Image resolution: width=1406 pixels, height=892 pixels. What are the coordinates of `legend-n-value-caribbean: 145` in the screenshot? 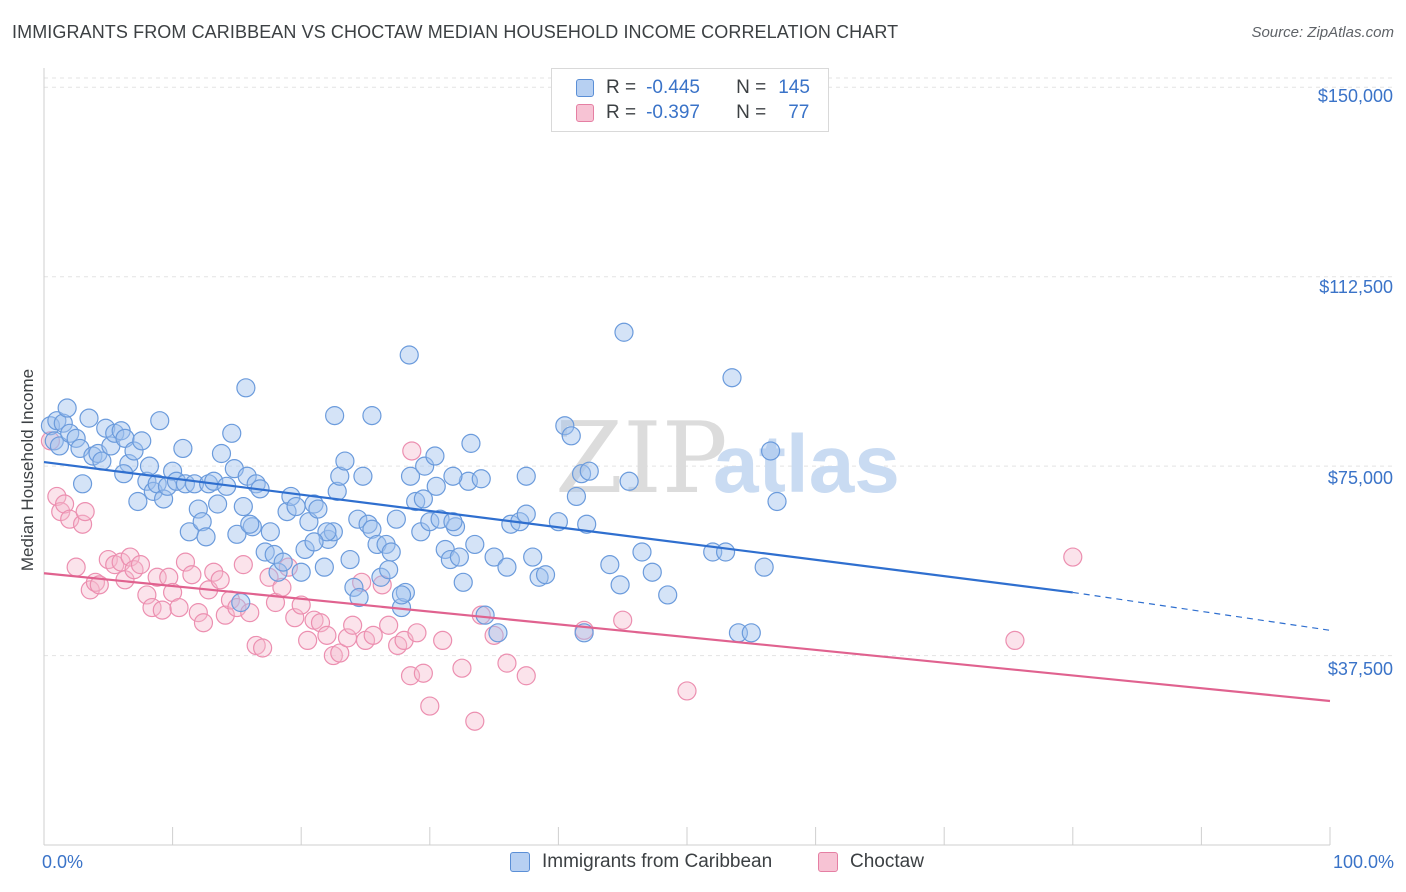 It's located at (794, 87).